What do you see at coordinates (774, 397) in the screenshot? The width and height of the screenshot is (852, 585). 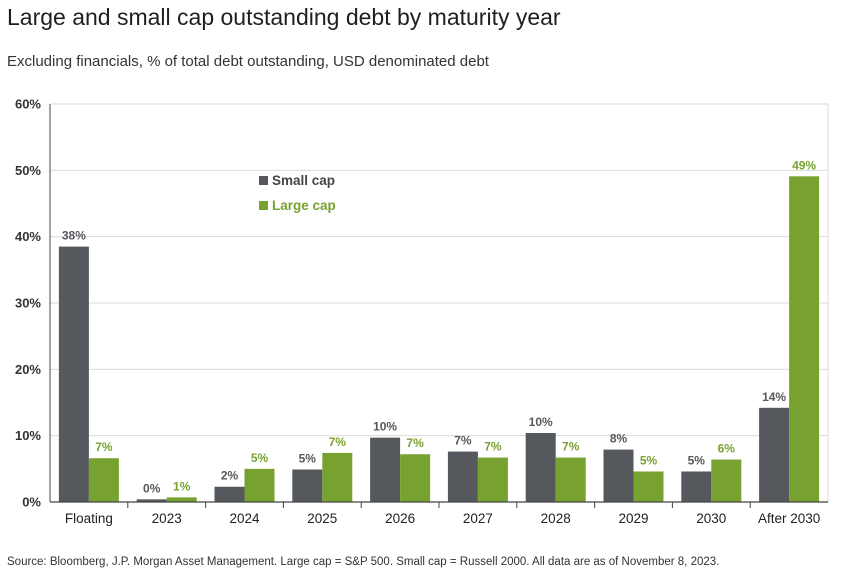 I see `data-label-small-cap: 14%` at bounding box center [774, 397].